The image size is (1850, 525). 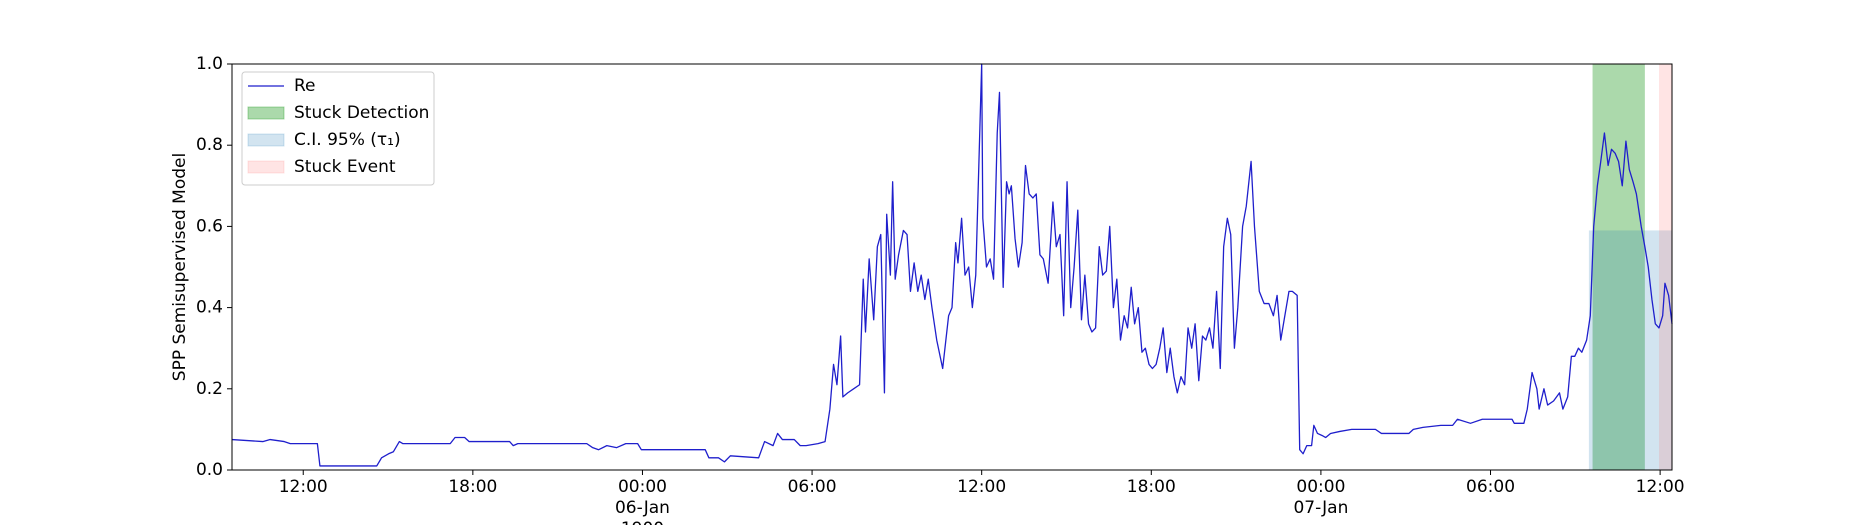 What do you see at coordinates (361, 113) in the screenshot?
I see `legend-label: Stuck Detection` at bounding box center [361, 113].